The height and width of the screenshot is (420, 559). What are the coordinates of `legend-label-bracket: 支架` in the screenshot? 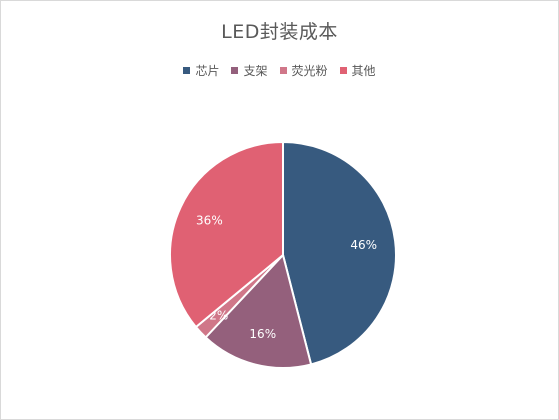 It's located at (255, 71).